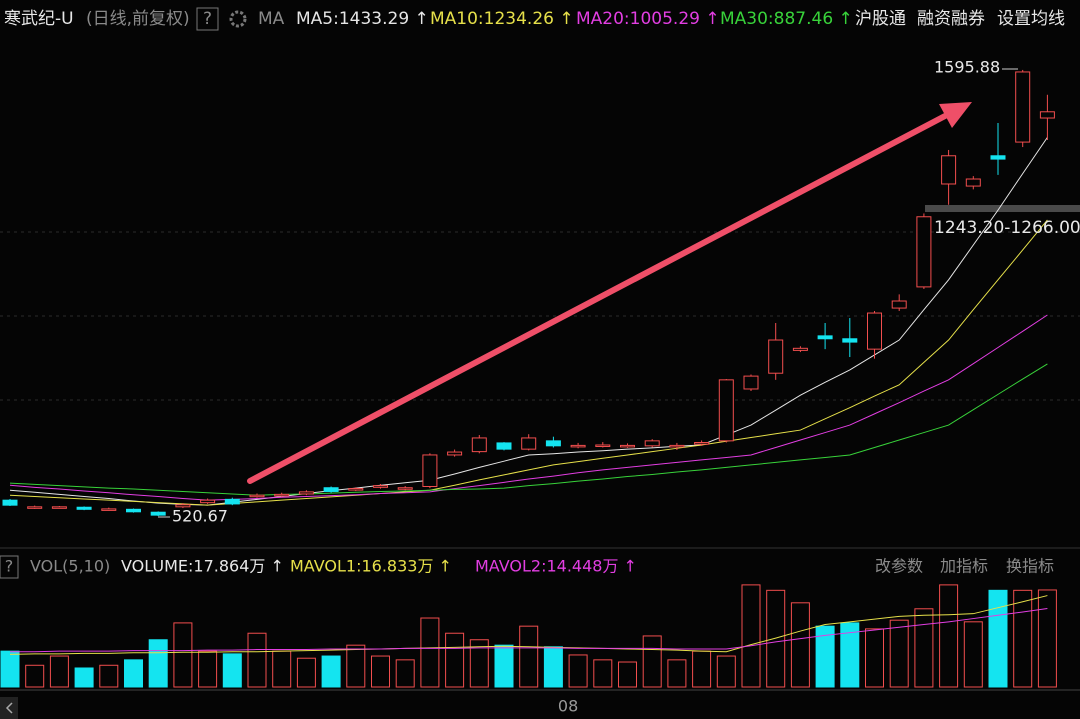 Image resolution: width=1080 pixels, height=719 pixels. What do you see at coordinates (202, 566) in the screenshot?
I see `volume-legend: VOLUME:17.864万 ↑` at bounding box center [202, 566].